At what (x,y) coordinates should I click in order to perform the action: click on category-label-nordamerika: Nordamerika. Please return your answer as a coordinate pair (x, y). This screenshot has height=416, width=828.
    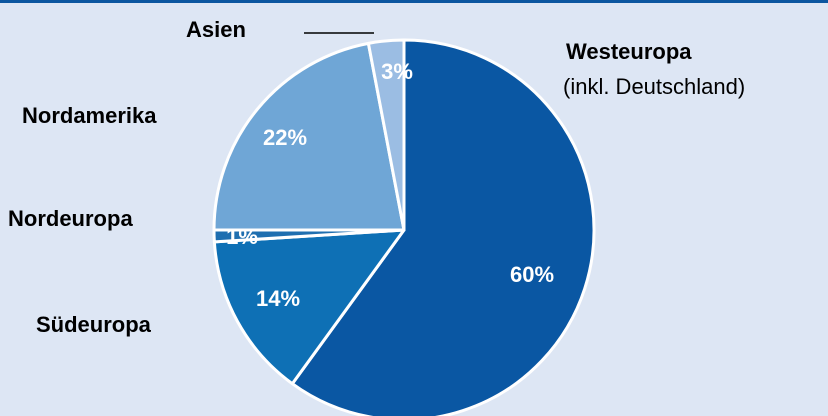
    Looking at the image, I should click on (89, 115).